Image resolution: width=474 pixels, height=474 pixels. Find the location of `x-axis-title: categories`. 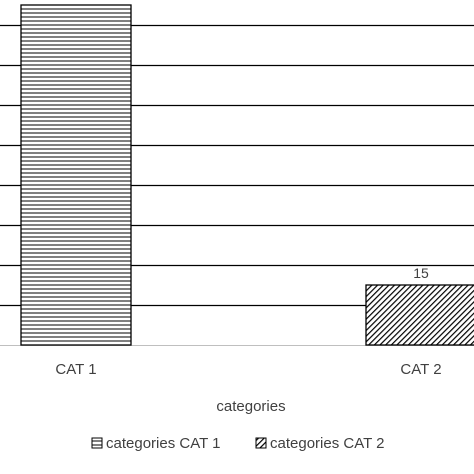

x-axis-title: categories is located at coordinates (250, 406).